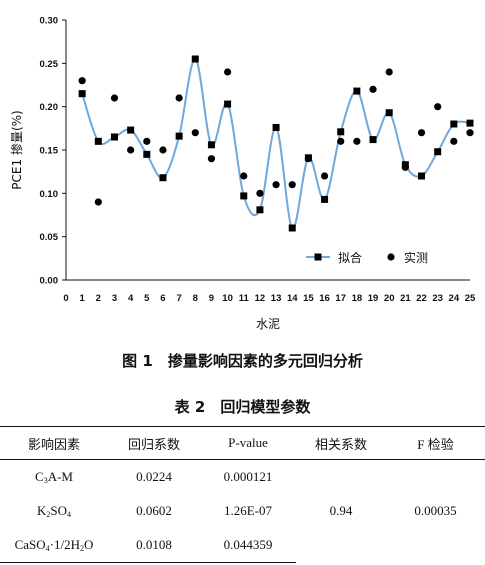  I want to click on x-tick-label: 23, so click(437, 298).